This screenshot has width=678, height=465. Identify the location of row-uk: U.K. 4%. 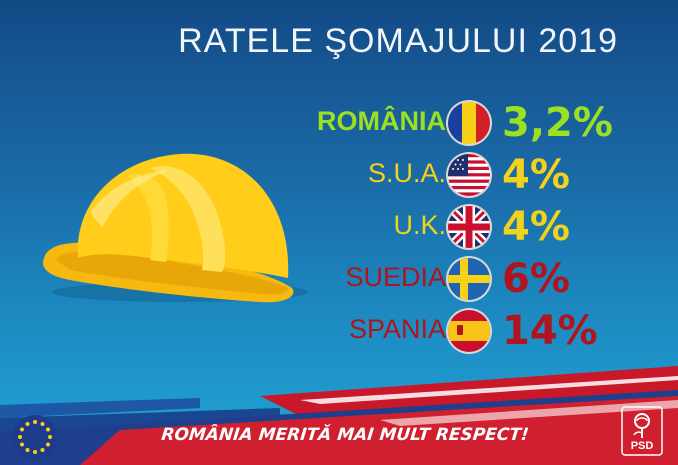
(339, 227).